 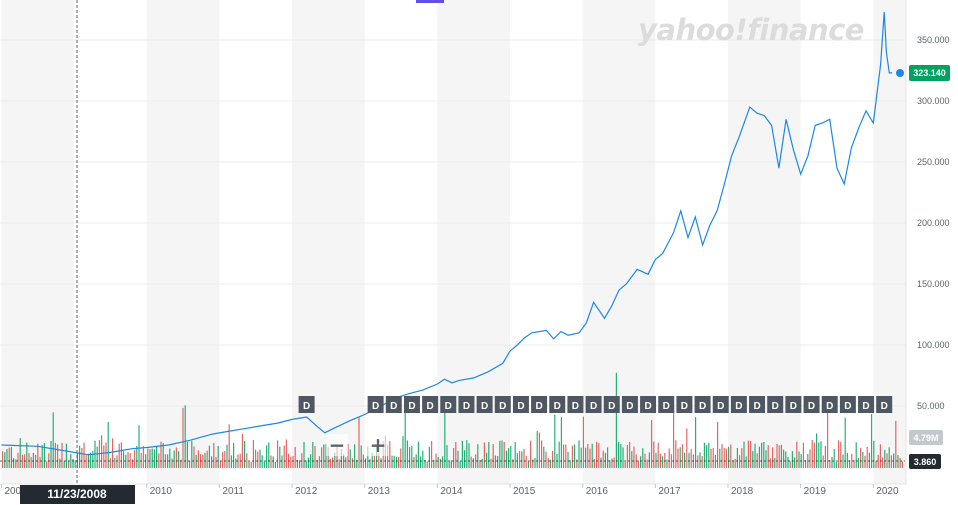 I want to click on volume-current-badge, so click(x=925, y=461).